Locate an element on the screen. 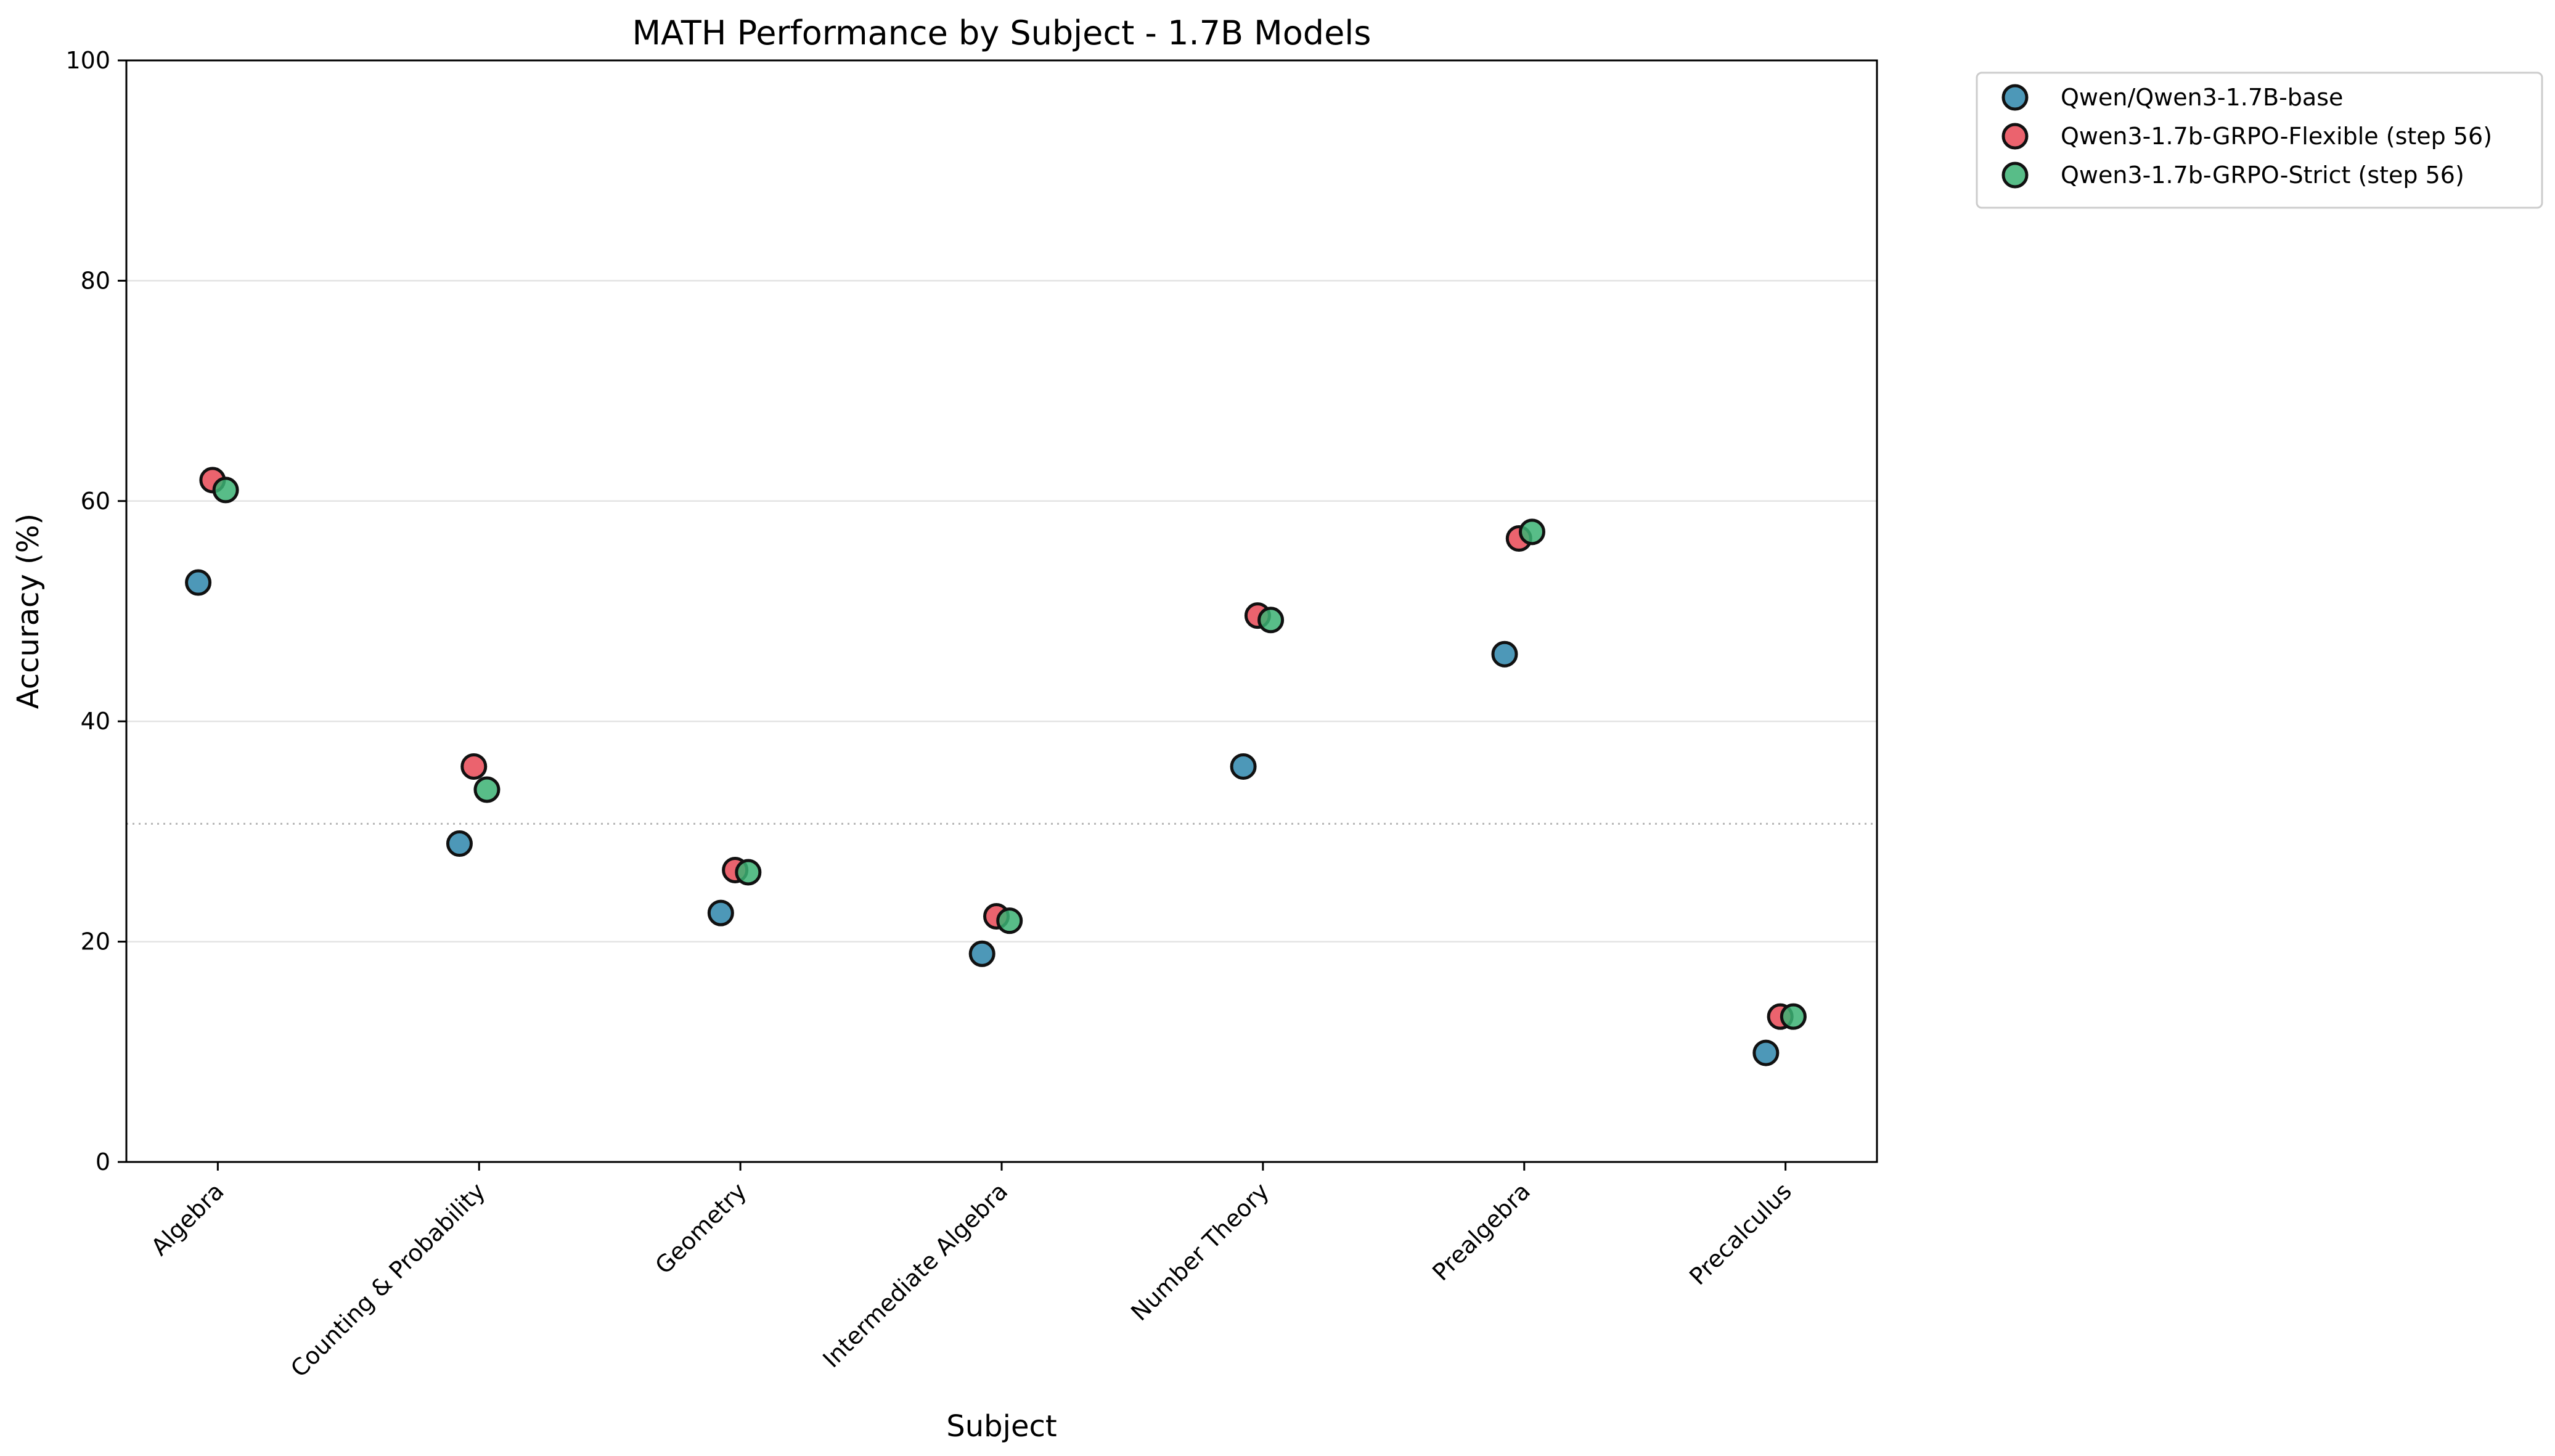  legend-box is located at coordinates (2259, 140).